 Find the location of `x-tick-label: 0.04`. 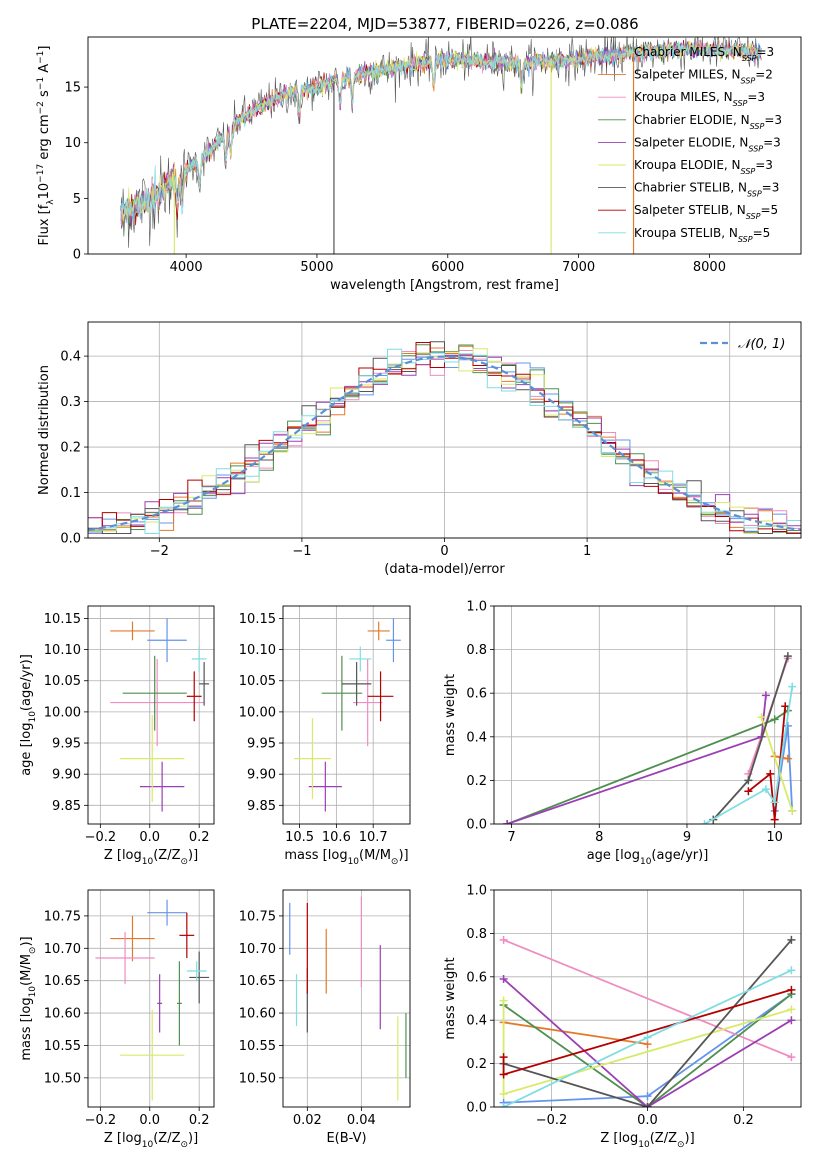

x-tick-label: 0.04 is located at coordinates (361, 1120).